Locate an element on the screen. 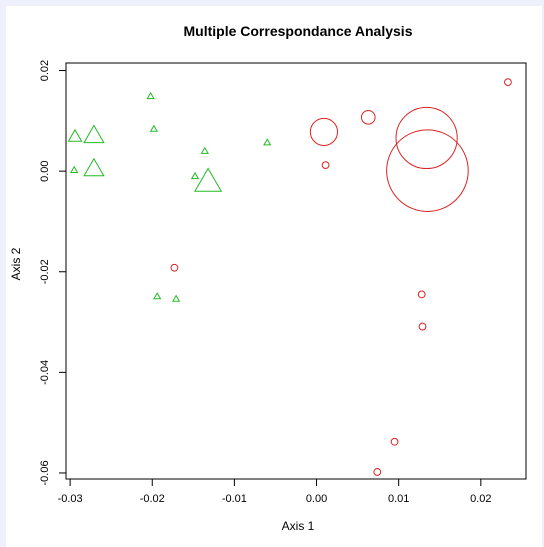 The width and height of the screenshot is (544, 547). y-tick-label: -0.04 is located at coordinates (45, 372).